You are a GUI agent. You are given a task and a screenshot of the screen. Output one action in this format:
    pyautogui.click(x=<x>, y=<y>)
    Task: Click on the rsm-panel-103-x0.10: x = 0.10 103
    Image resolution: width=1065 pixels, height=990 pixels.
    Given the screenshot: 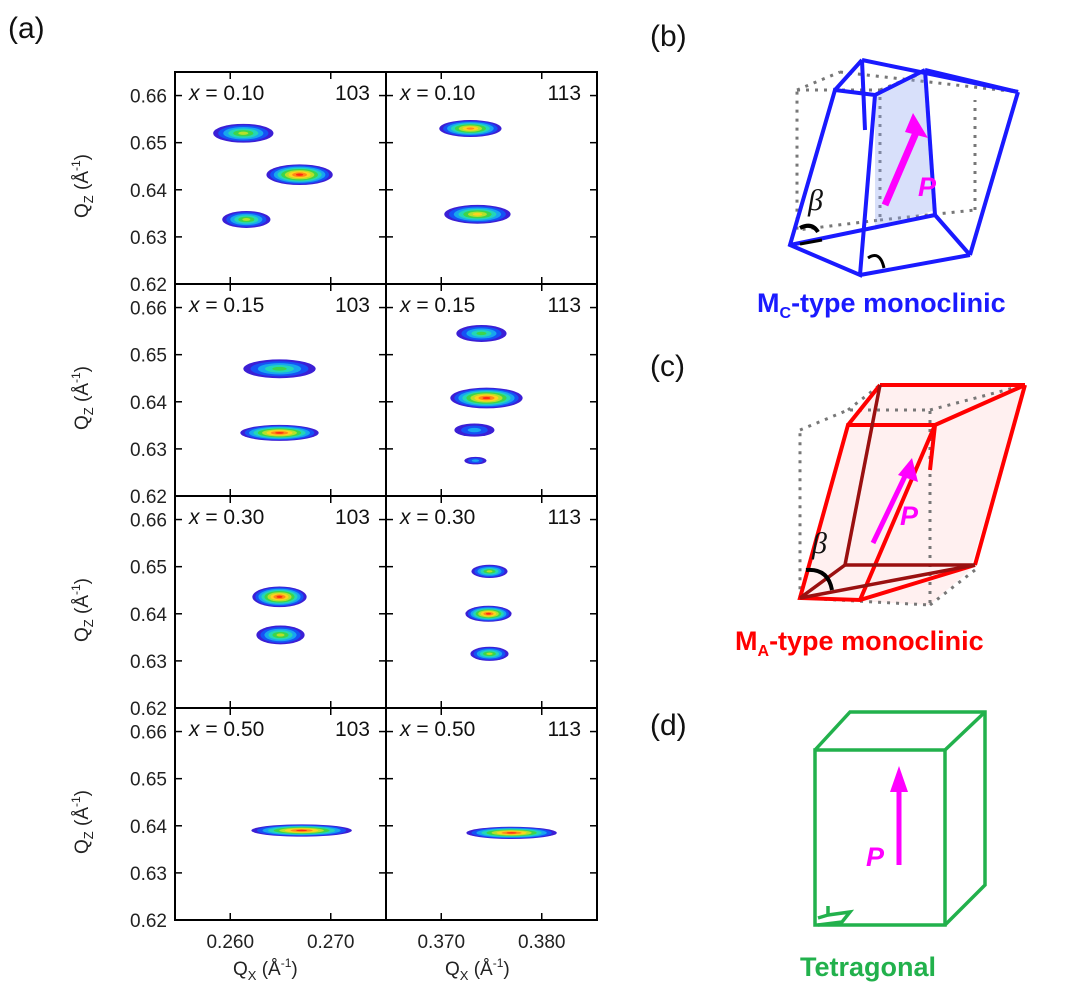 What is the action you would take?
    pyautogui.click(x=280, y=178)
    